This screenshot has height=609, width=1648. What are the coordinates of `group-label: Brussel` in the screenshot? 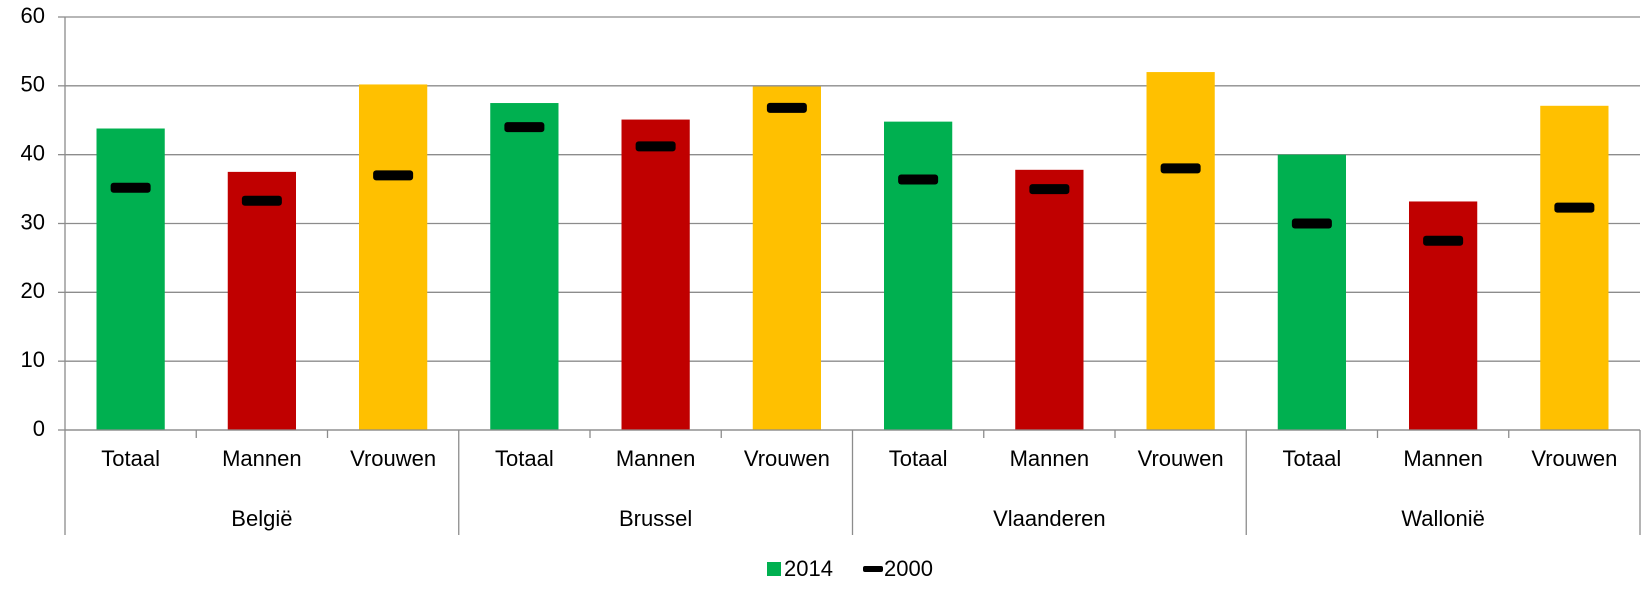 It's located at (655, 518).